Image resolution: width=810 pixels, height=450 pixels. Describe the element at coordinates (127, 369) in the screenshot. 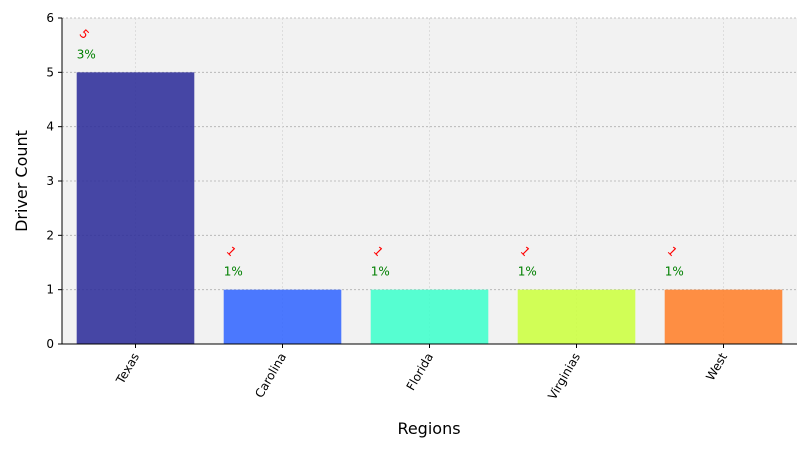

I see `x-tick-label: Texas` at that location.